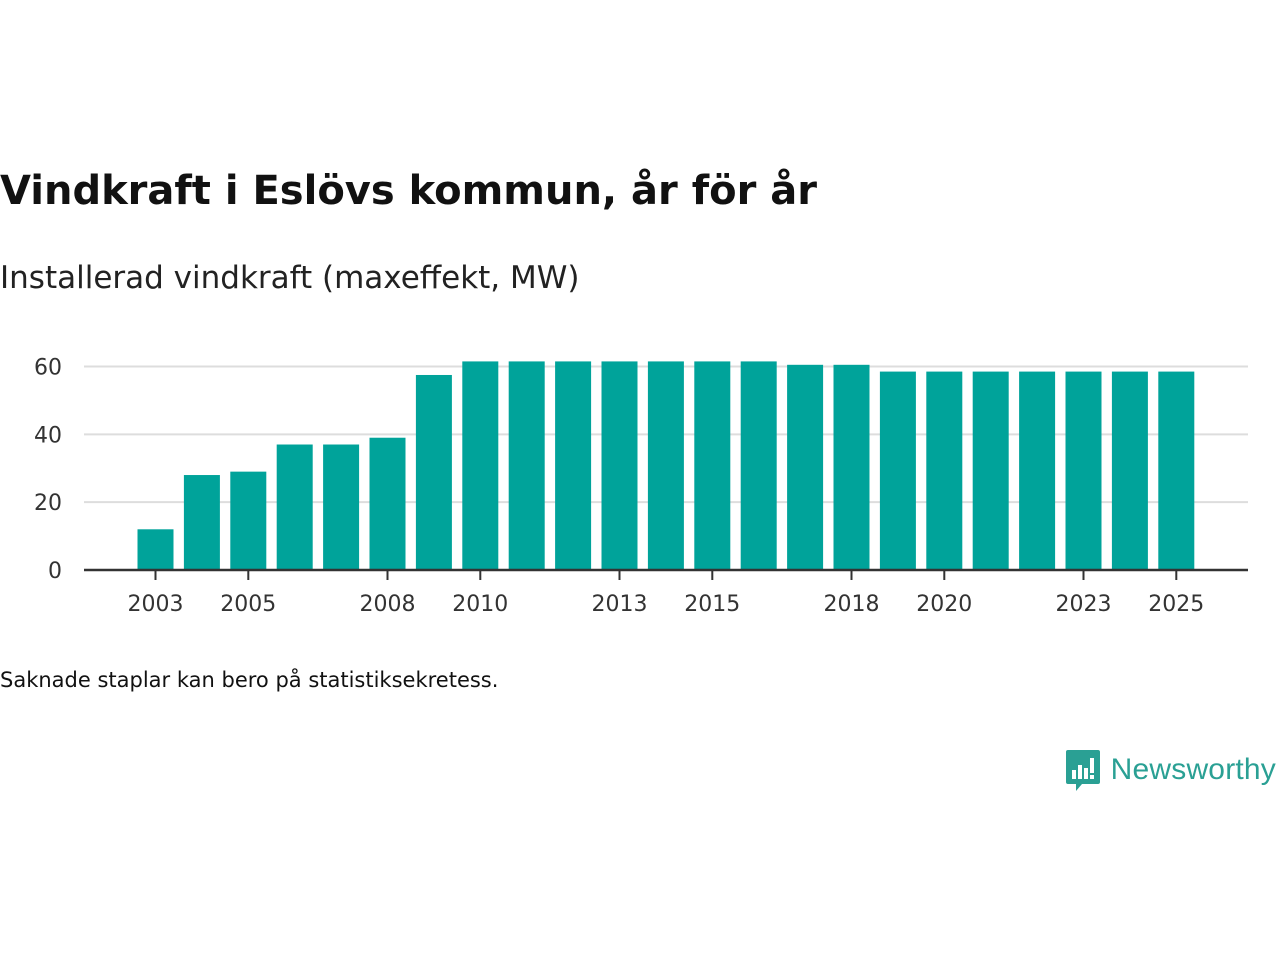 The height and width of the screenshot is (960, 1280). Describe the element at coordinates (294, 507) in the screenshot. I see `bar-2006` at that location.